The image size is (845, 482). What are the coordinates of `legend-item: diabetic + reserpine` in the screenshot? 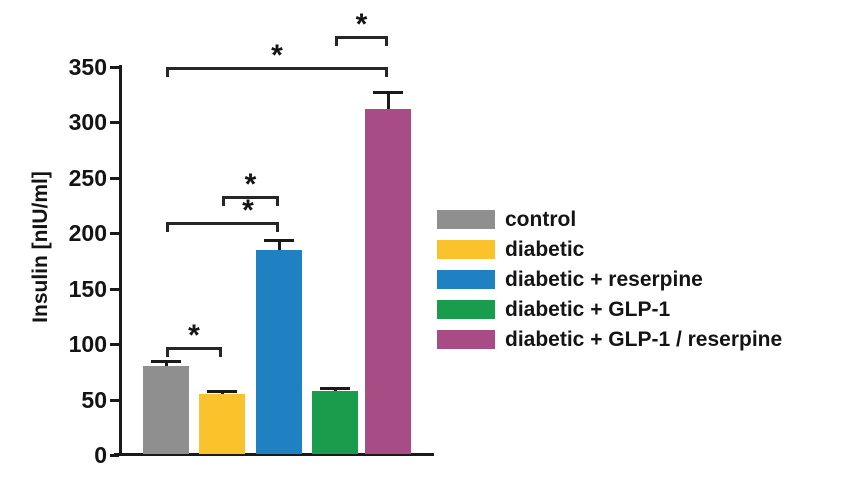 It's located at (609, 279).